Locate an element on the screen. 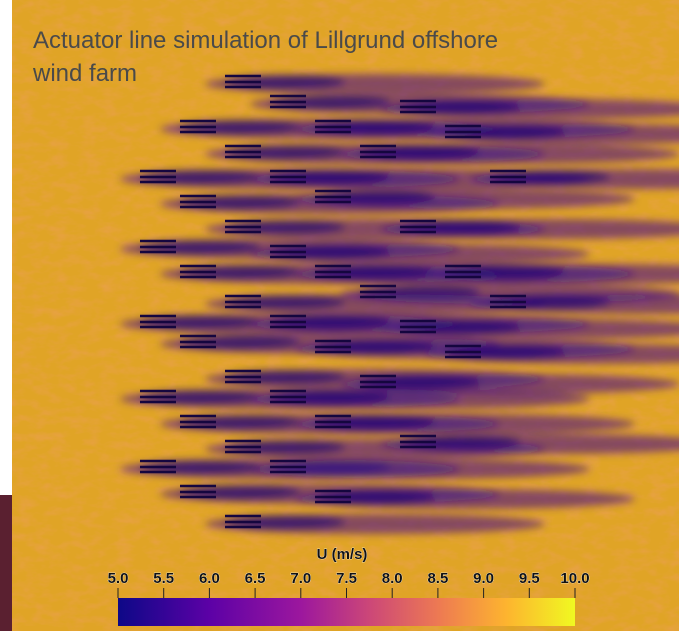 This screenshot has height=631, width=679. tick-label: 8.5 is located at coordinates (437, 578).